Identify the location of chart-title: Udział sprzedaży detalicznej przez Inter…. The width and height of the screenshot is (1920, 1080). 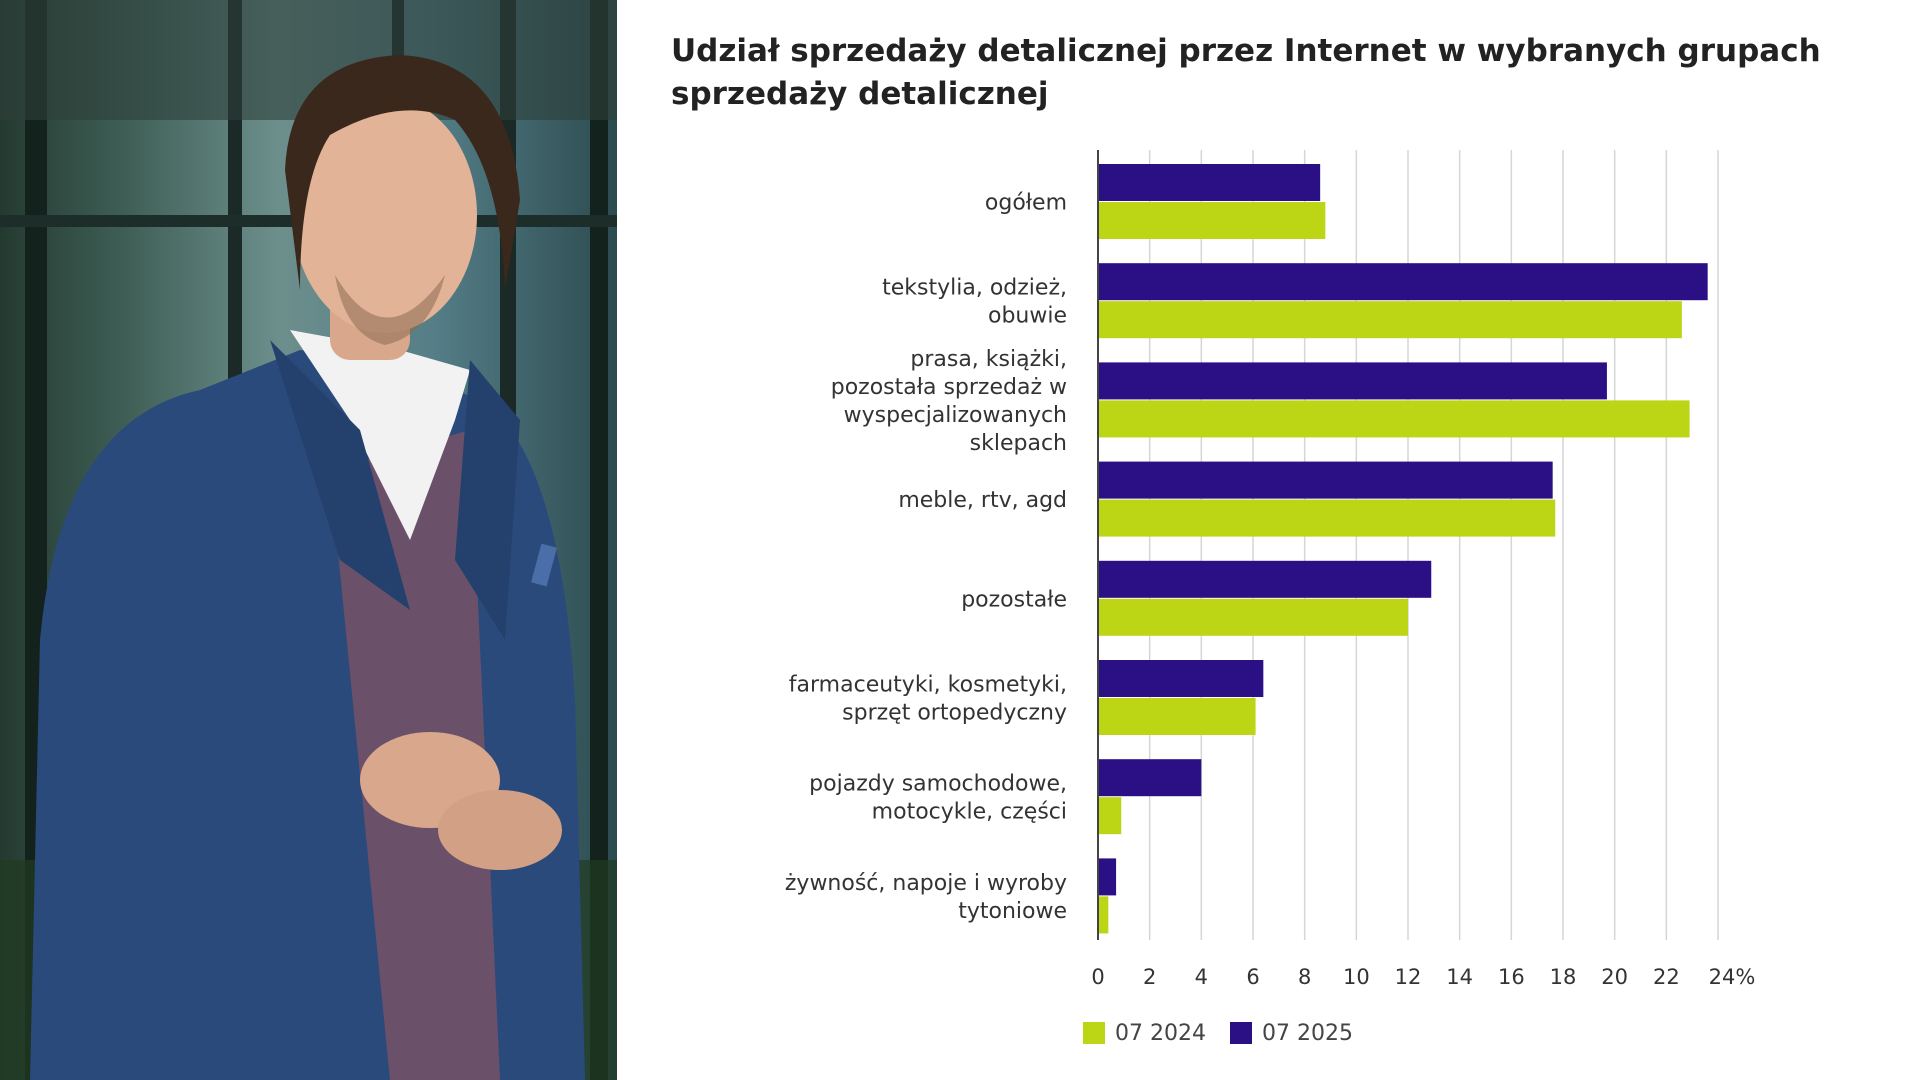
(1246, 72).